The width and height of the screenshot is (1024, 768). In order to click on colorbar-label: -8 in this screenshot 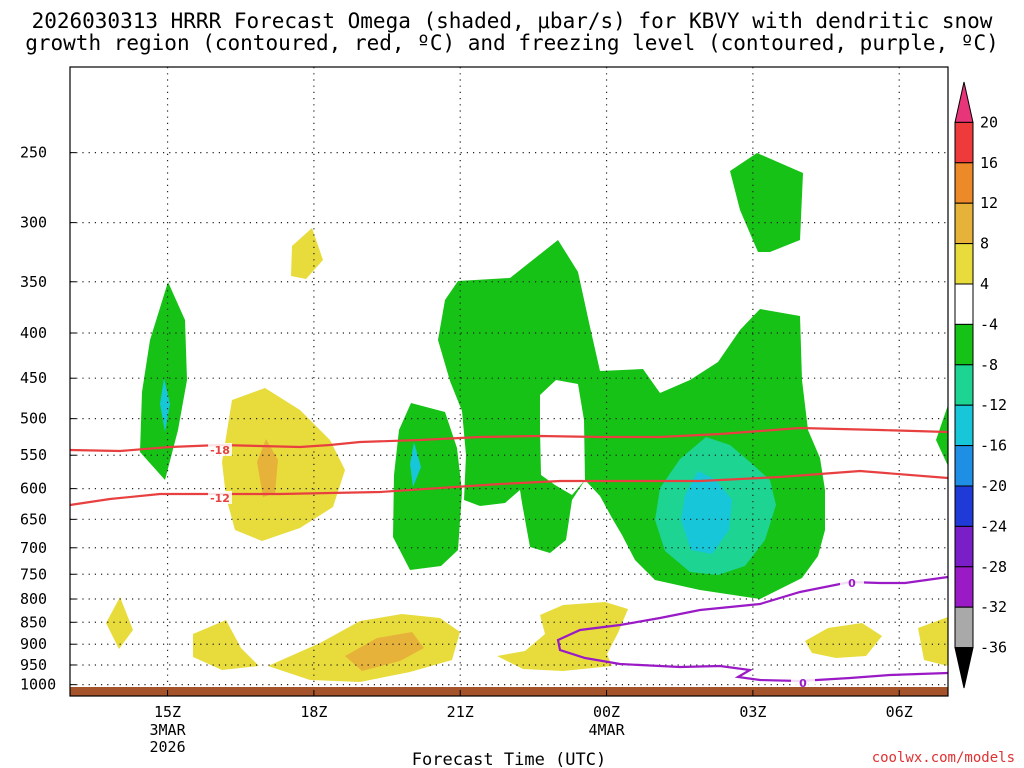, I will do `click(989, 365)`.